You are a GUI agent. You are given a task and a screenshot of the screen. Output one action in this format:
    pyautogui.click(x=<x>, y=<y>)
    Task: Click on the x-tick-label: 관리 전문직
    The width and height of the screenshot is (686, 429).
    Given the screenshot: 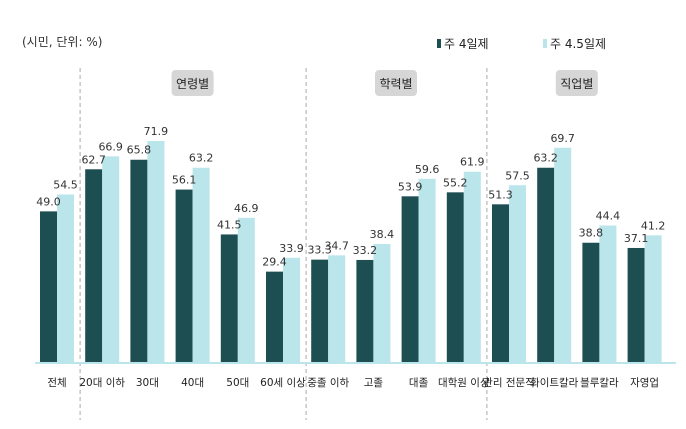 What is the action you would take?
    pyautogui.click(x=509, y=383)
    